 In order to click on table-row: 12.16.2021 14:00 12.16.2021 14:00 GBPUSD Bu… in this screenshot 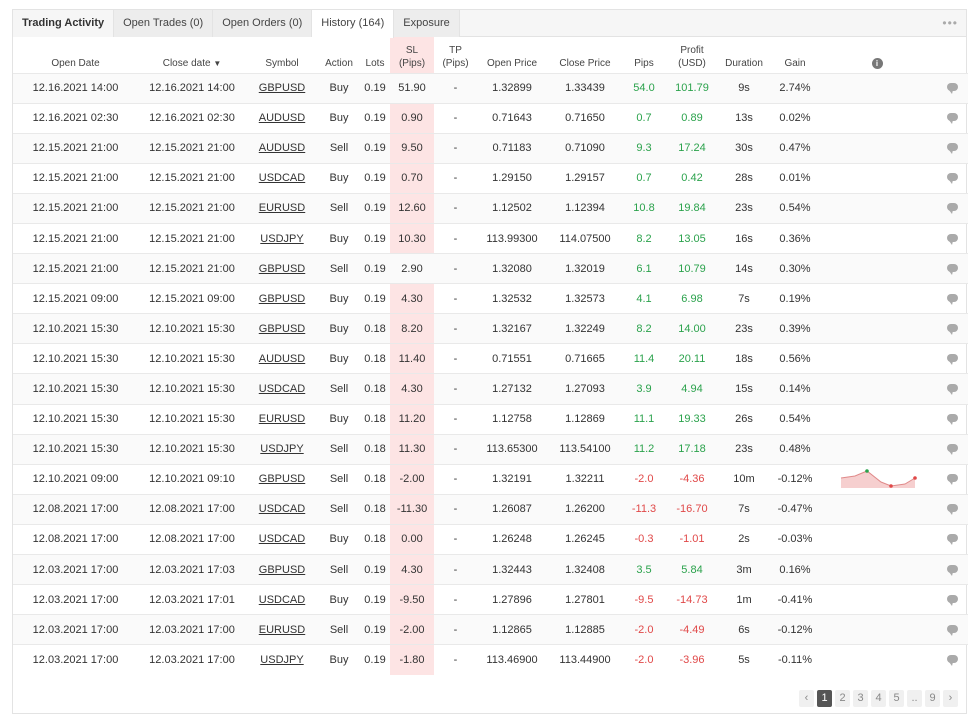, I will do `click(490, 88)`.